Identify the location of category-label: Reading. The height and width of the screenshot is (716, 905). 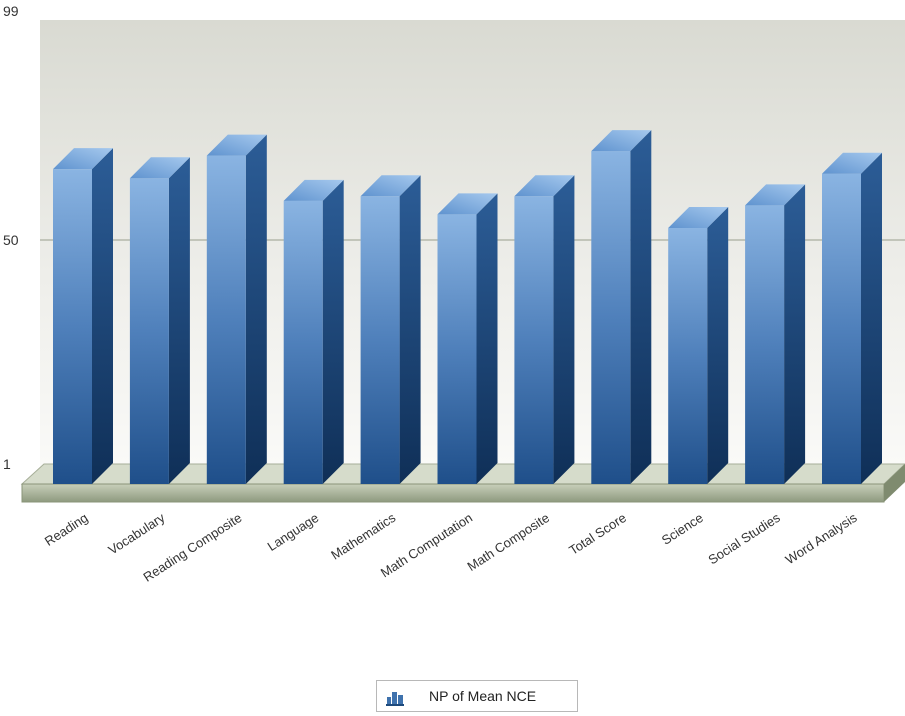
(66, 529).